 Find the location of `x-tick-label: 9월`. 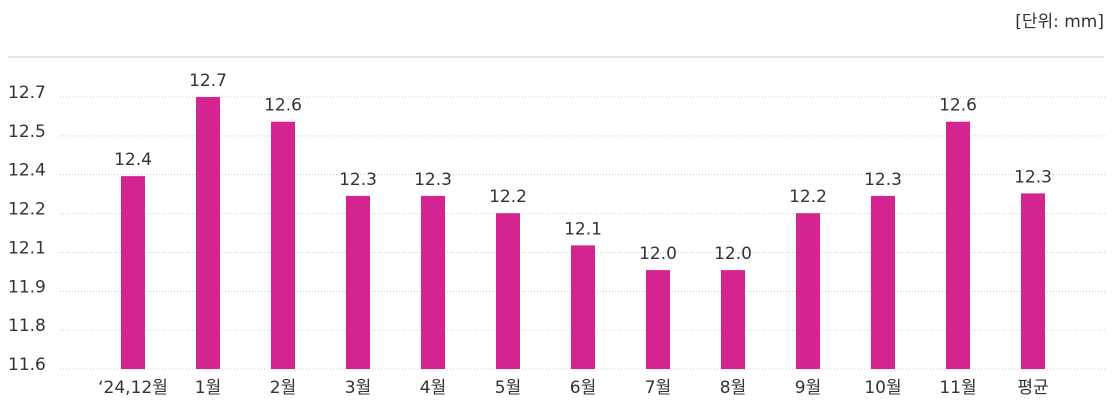

x-tick-label: 9월 is located at coordinates (808, 388).